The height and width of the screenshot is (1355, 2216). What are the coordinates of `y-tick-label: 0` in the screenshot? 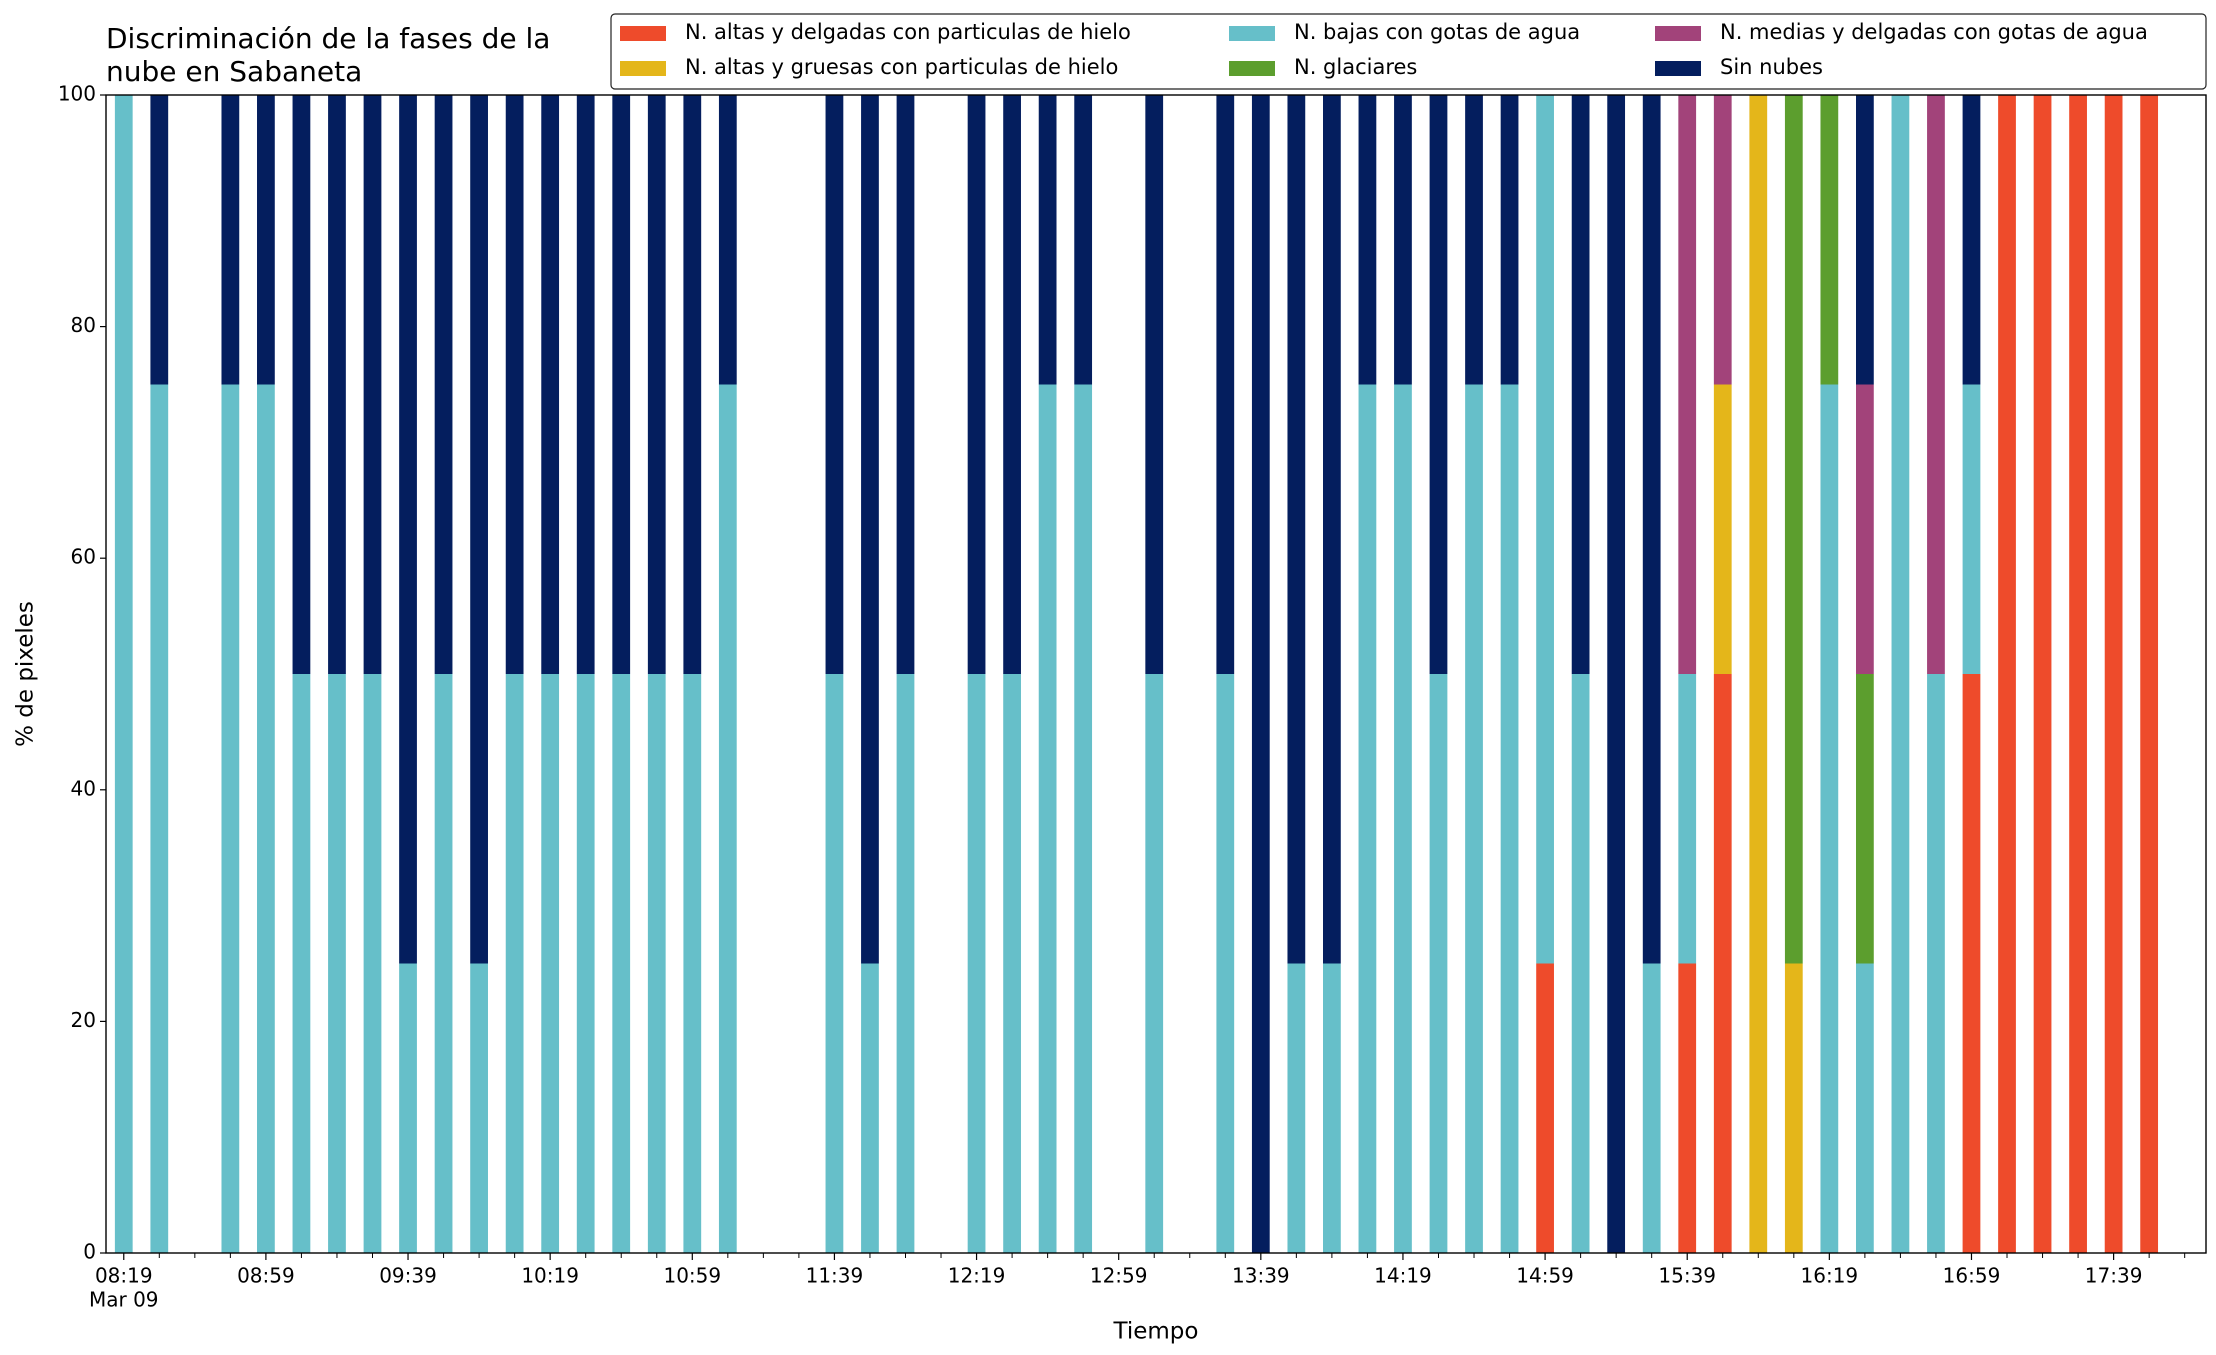 It's located at (89, 1252).